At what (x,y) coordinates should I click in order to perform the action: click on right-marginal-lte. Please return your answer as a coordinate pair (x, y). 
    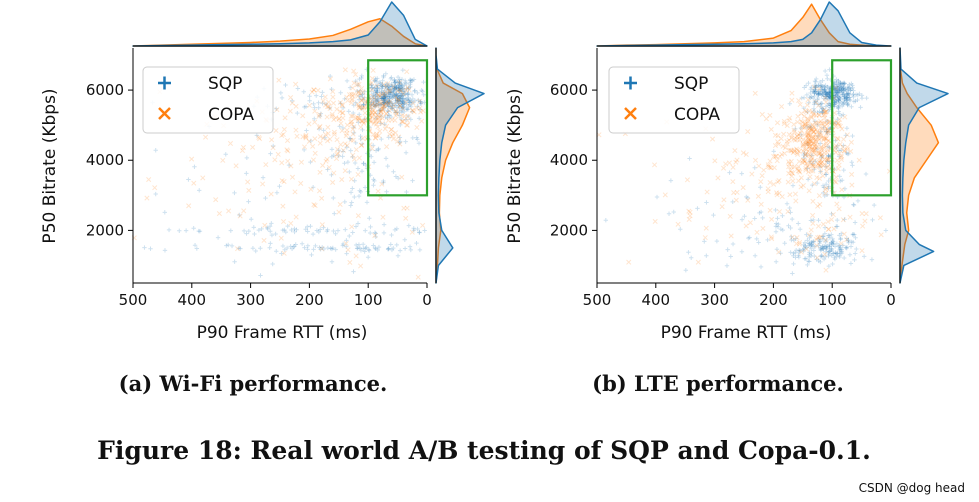
    Looking at the image, I should click on (924, 165).